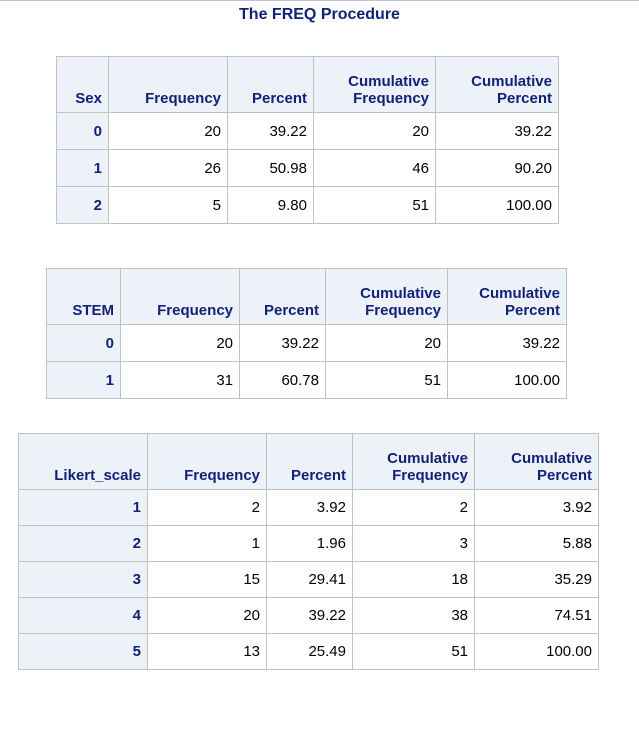  Describe the element at coordinates (180, 380) in the screenshot. I see `data-cell: 31` at that location.